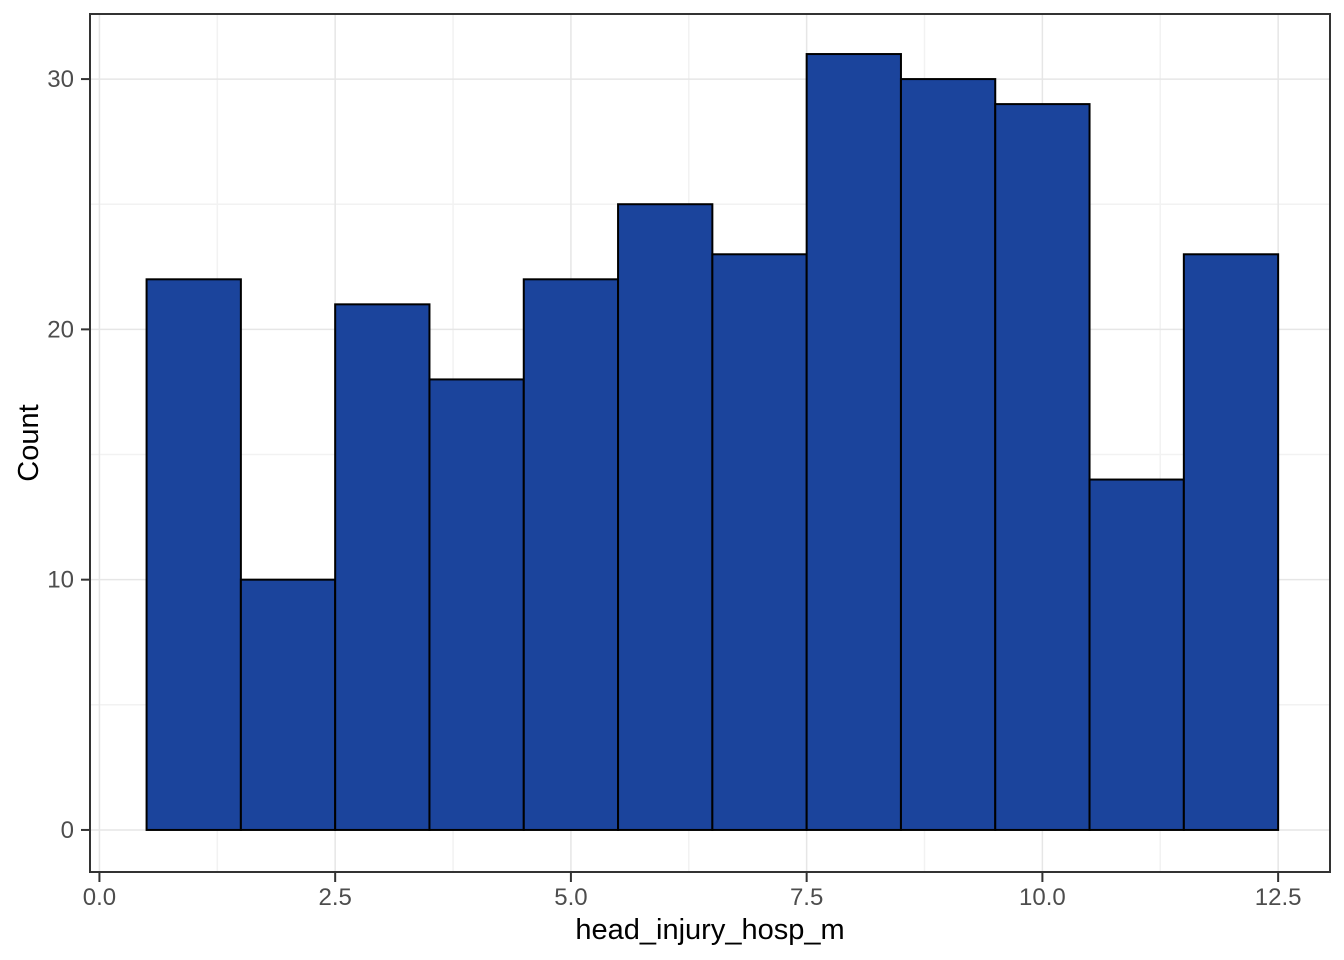  I want to click on x-tick-label: 7.5, so click(806, 897).